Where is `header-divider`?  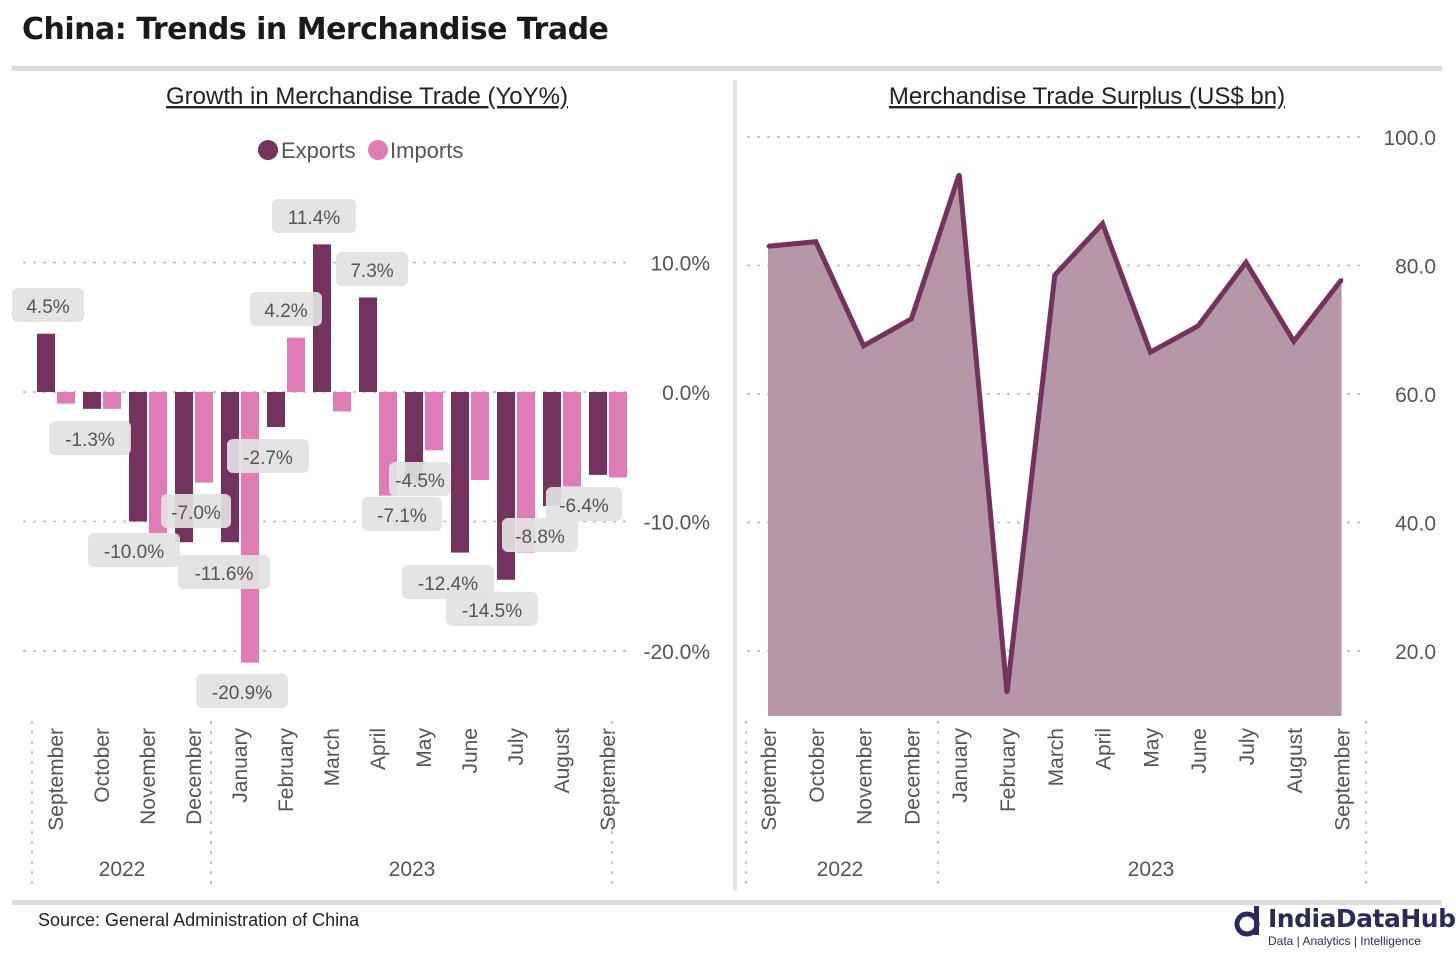 header-divider is located at coordinates (727, 68).